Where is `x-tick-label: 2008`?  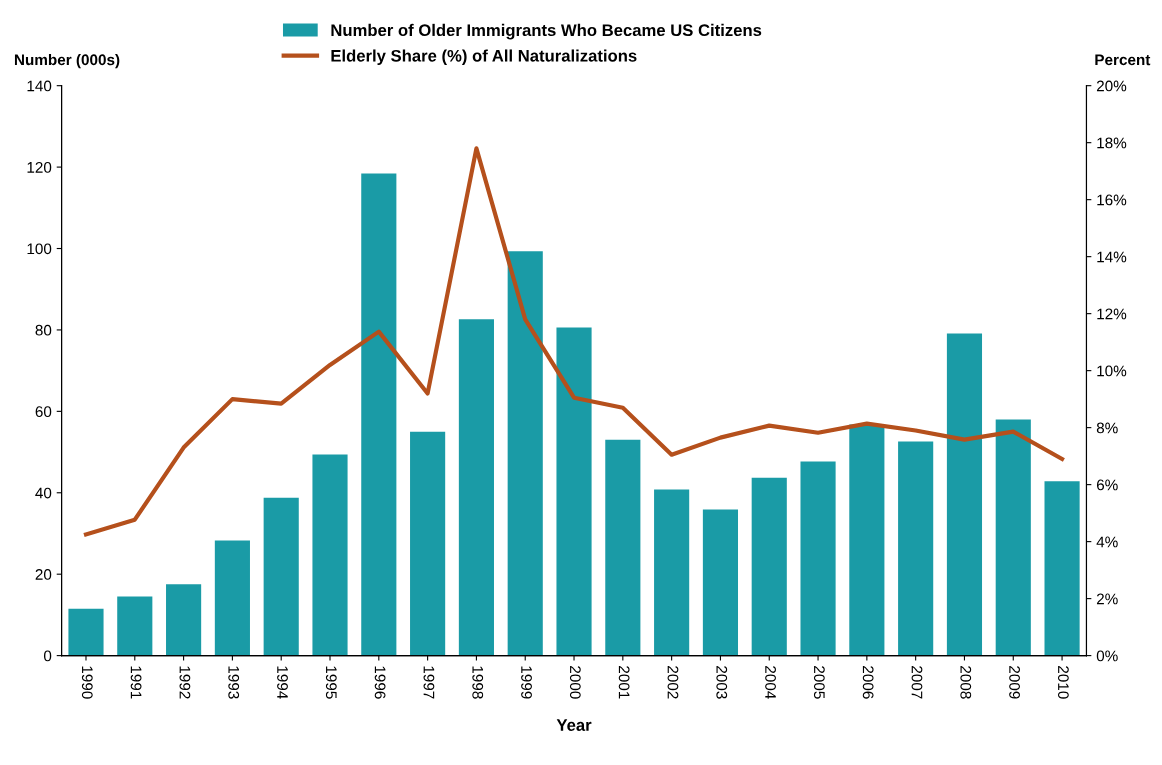
x-tick-label: 2008 is located at coordinates (966, 682).